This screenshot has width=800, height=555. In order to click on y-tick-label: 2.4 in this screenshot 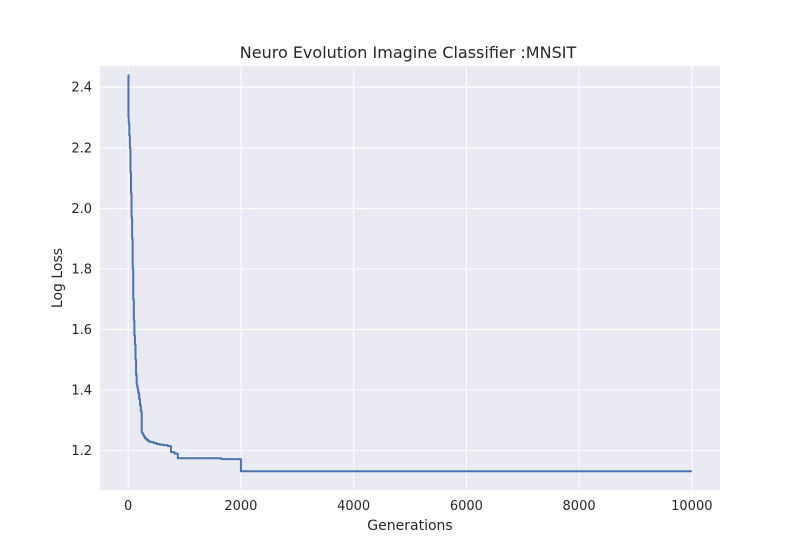, I will do `click(81, 88)`.